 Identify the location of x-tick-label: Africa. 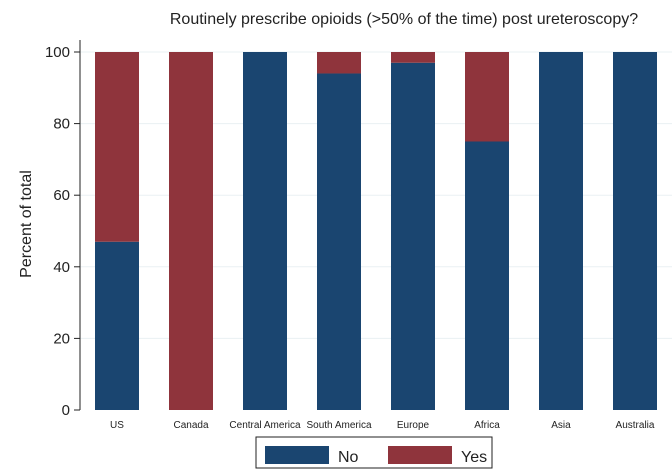
(487, 425).